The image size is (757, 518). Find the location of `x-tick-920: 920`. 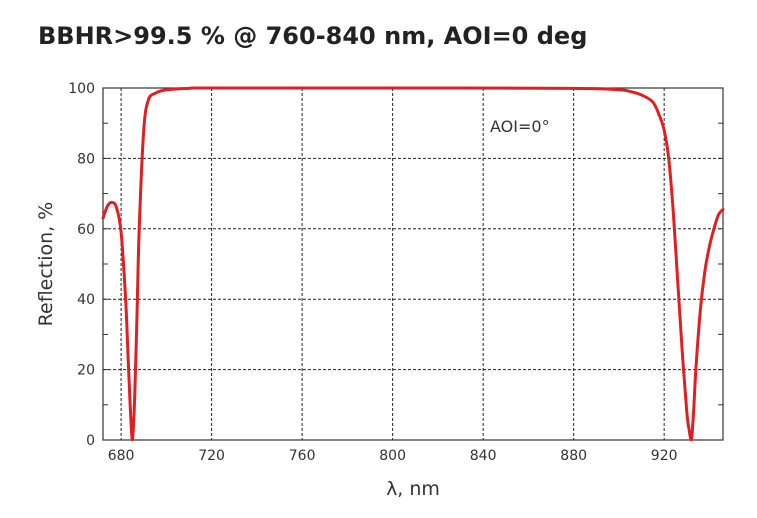

x-tick-920: 920 is located at coordinates (664, 456).